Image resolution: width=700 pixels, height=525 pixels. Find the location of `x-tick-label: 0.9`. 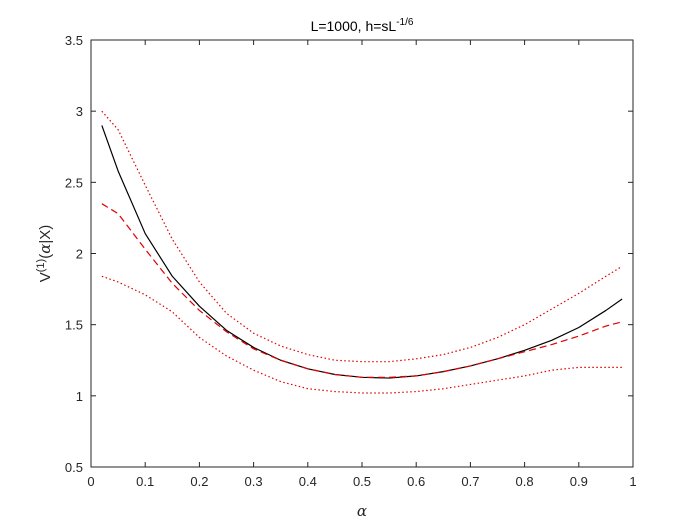

x-tick-label: 0.9 is located at coordinates (579, 481).